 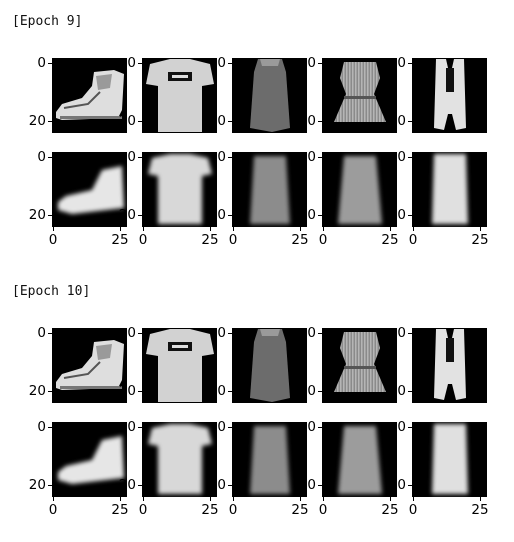 I want to click on image-panel-reconstruction-t-shirt, so click(x=179, y=189).